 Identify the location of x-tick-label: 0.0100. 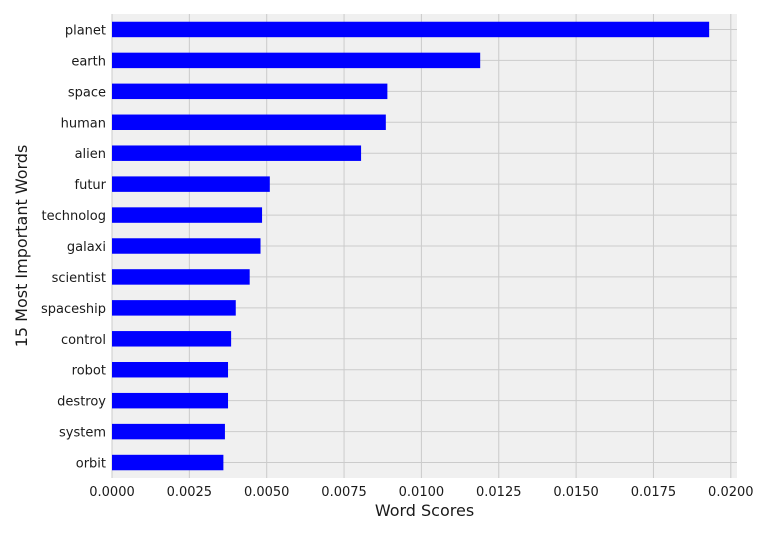
(422, 492).